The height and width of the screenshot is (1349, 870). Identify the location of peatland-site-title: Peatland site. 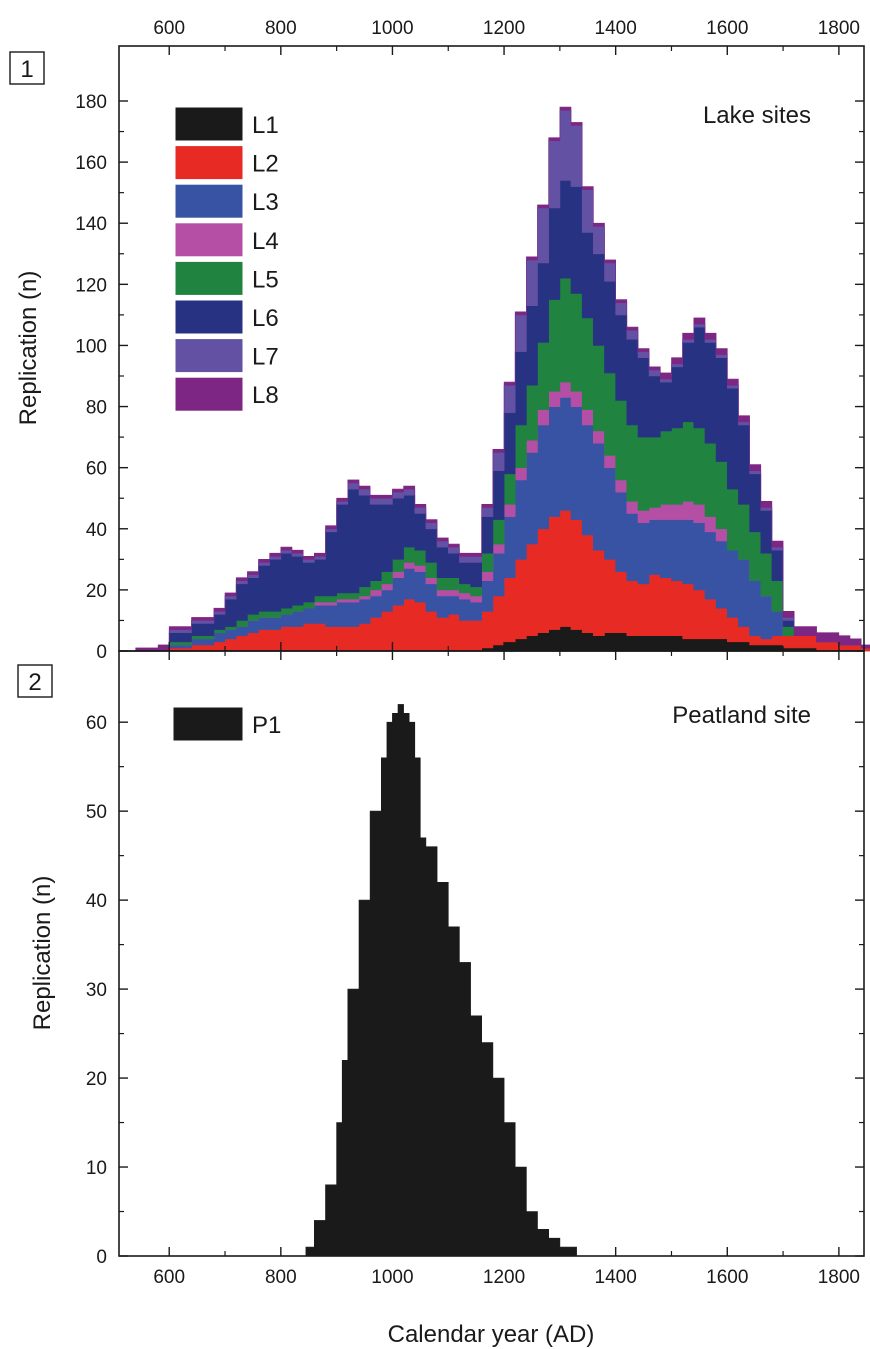
(741, 715).